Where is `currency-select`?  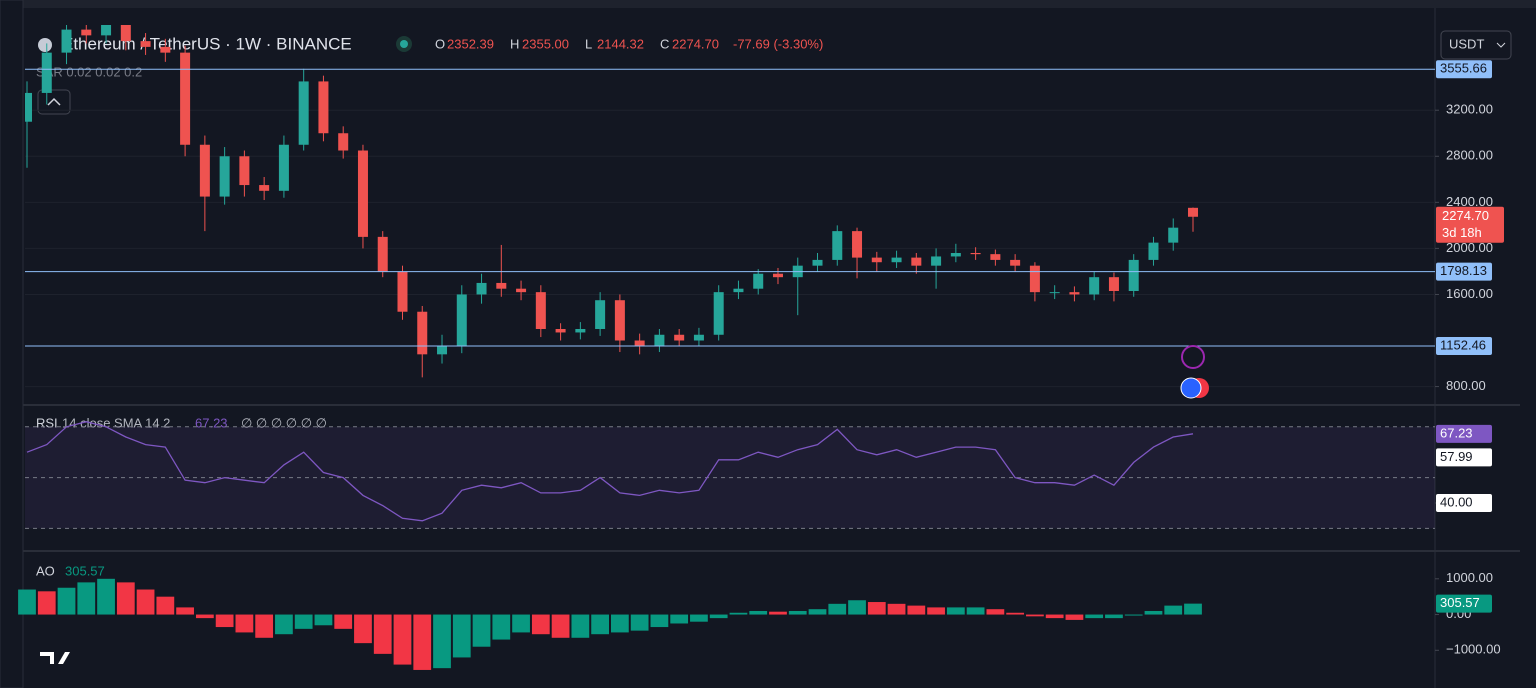
currency-select is located at coordinates (1476, 45).